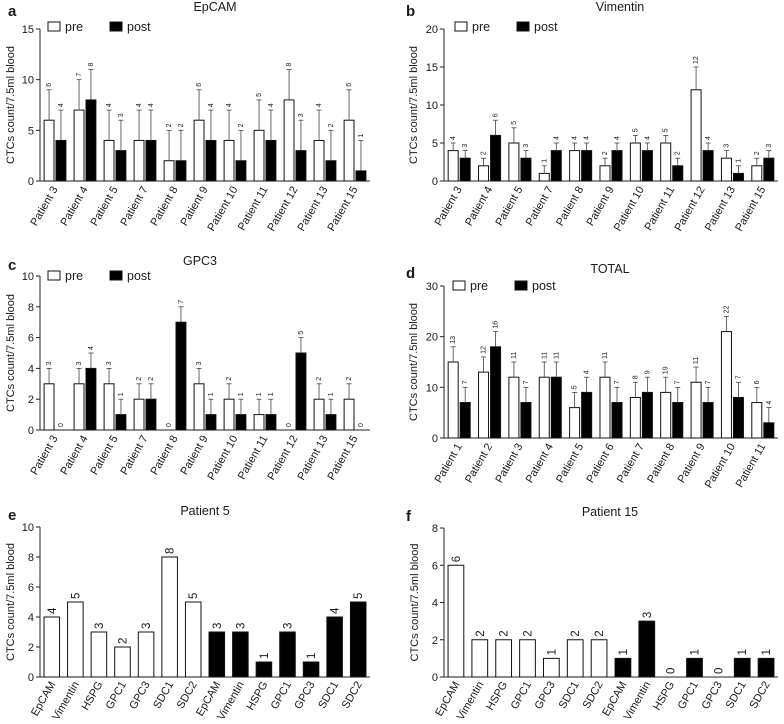  Describe the element at coordinates (12, 515) in the screenshot. I see `panel-letter: e` at that location.